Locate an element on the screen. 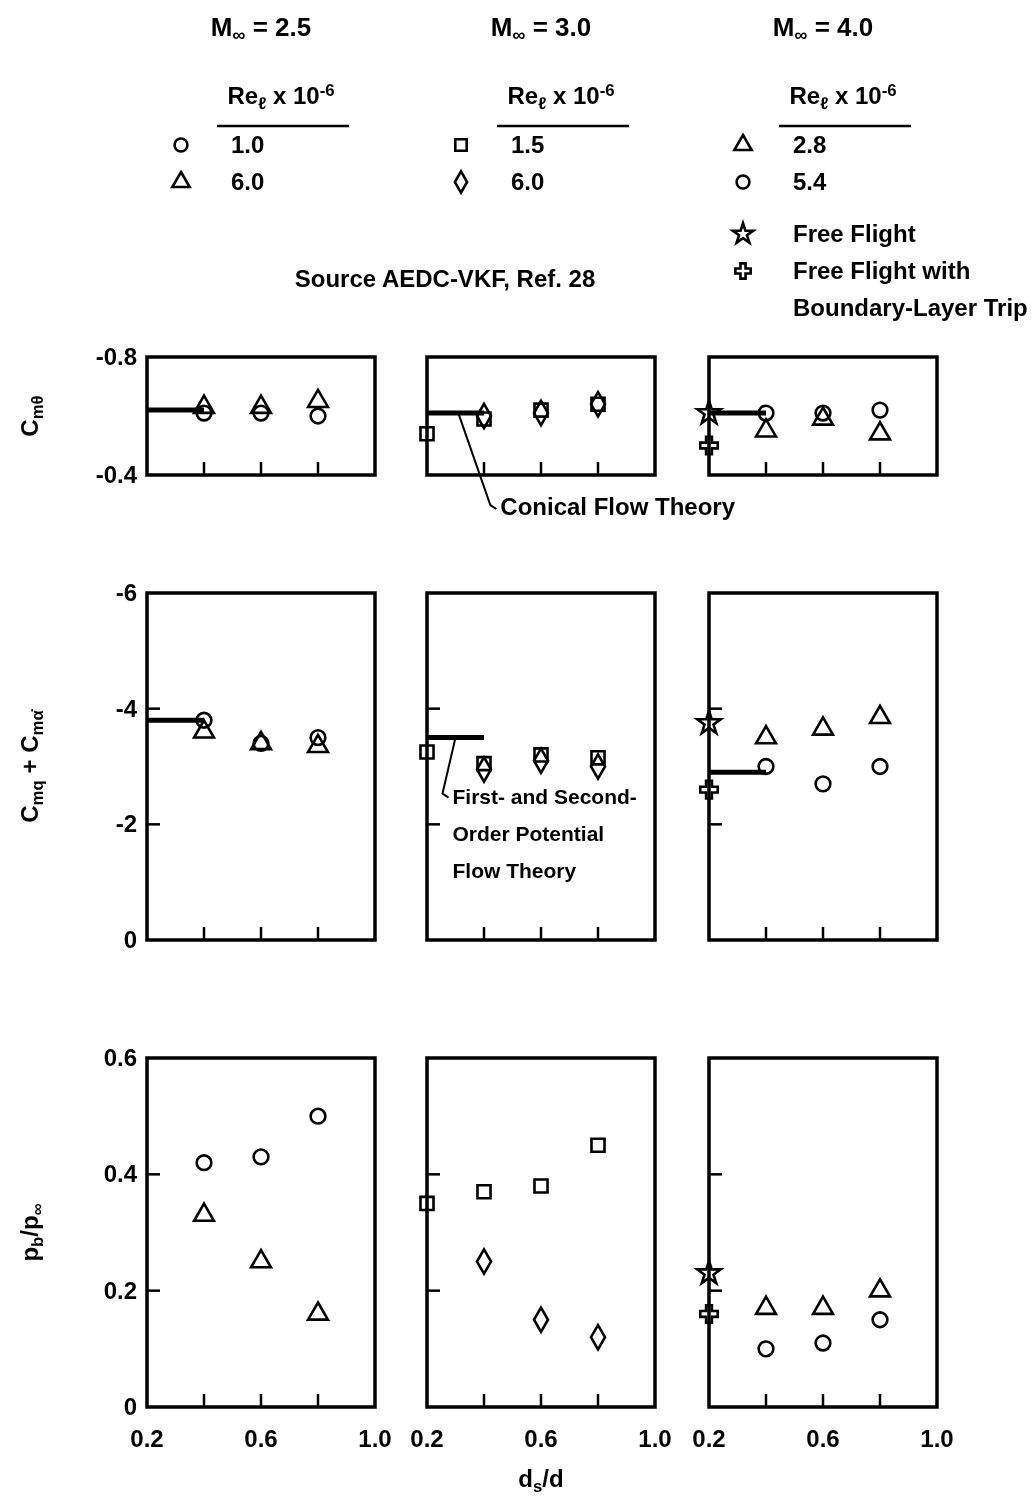 Image resolution: width=1034 pixels, height=1506 pixels. x-axis-title: d$_{s}$/d is located at coordinates (541, 1481).